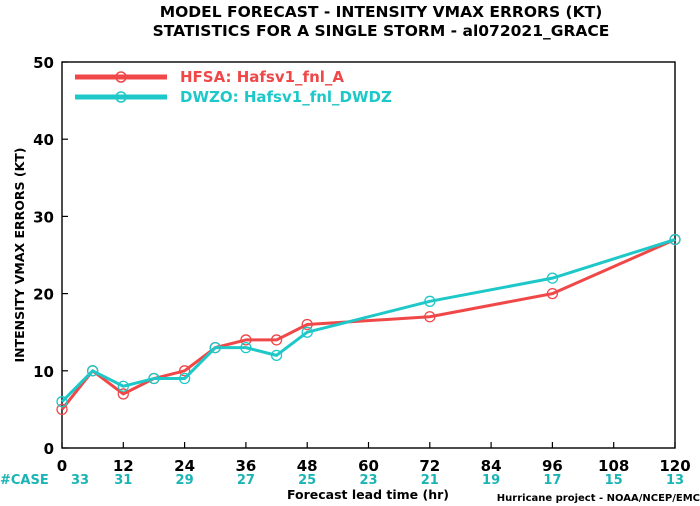 The height and width of the screenshot is (506, 700). I want to click on x-tick-label: 96, so click(552, 466).